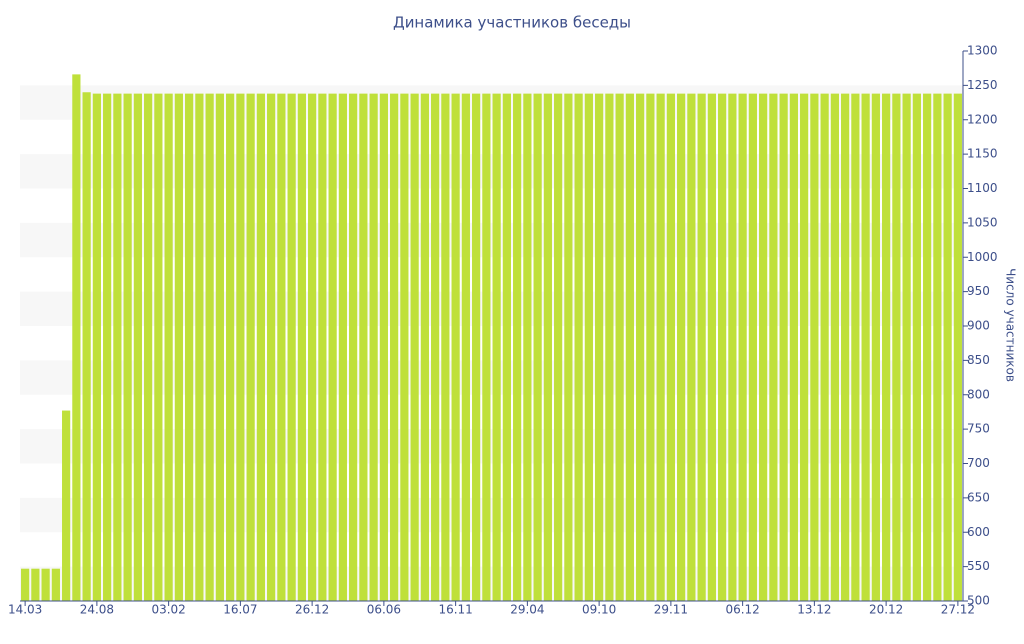 The image size is (1024, 644). What do you see at coordinates (982, 51) in the screenshot?
I see `y-tick-label: 1300` at bounding box center [982, 51].